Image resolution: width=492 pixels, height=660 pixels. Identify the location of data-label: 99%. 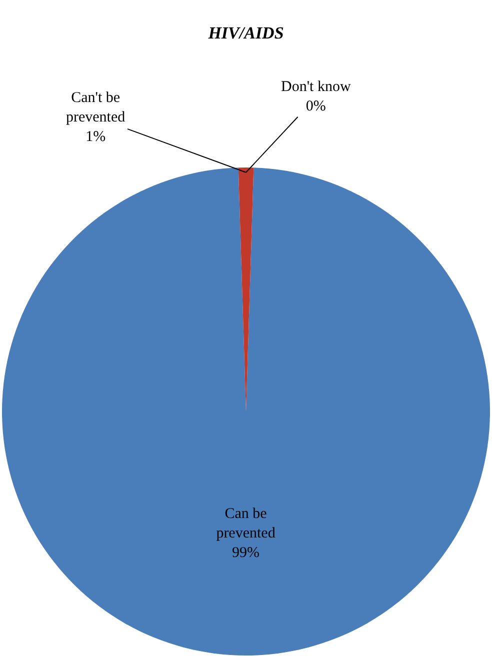
(246, 553).